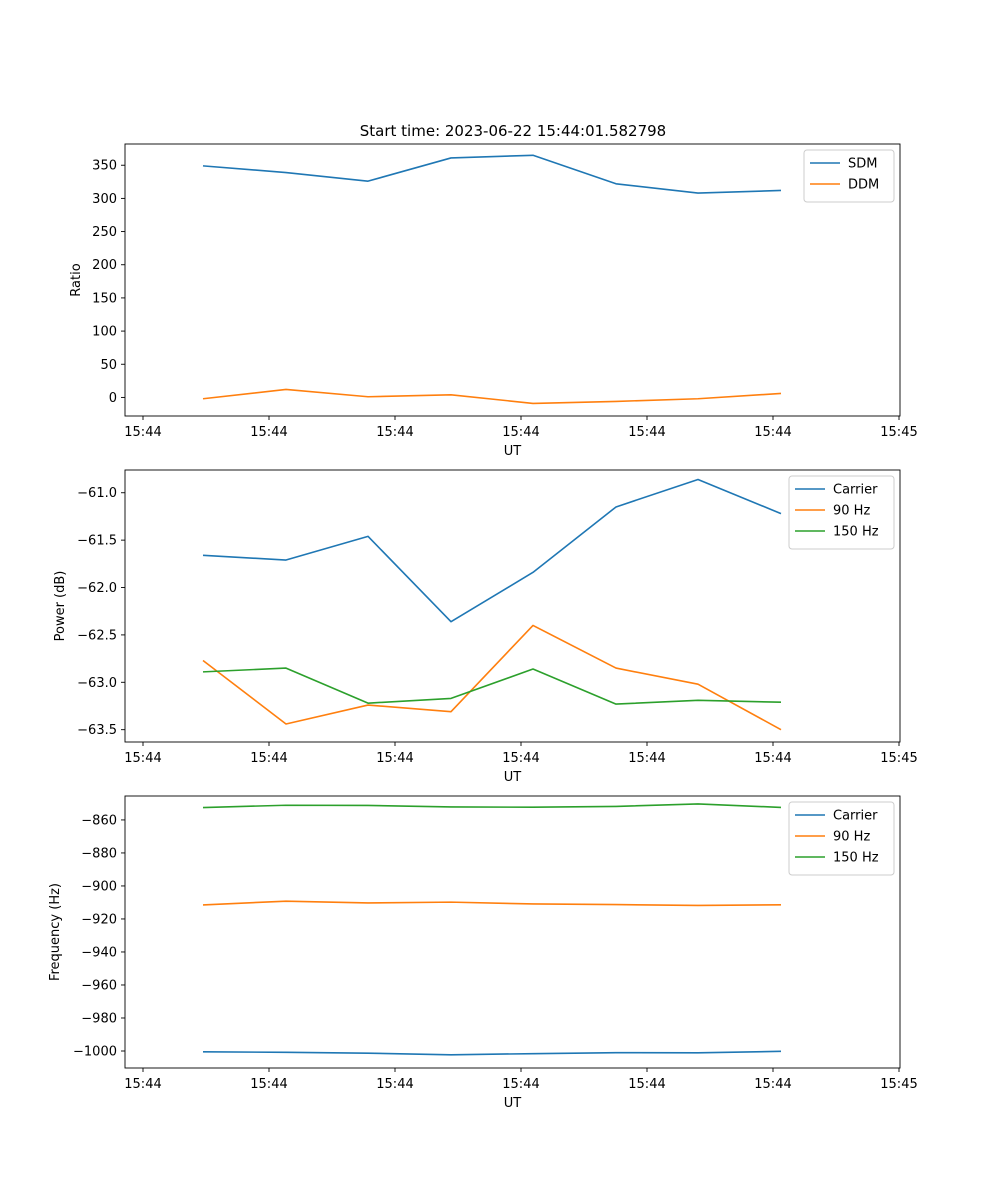 This screenshot has width=1000, height=1200. What do you see at coordinates (95, 1052) in the screenshot?
I see `y-tick-label: −1000` at bounding box center [95, 1052].